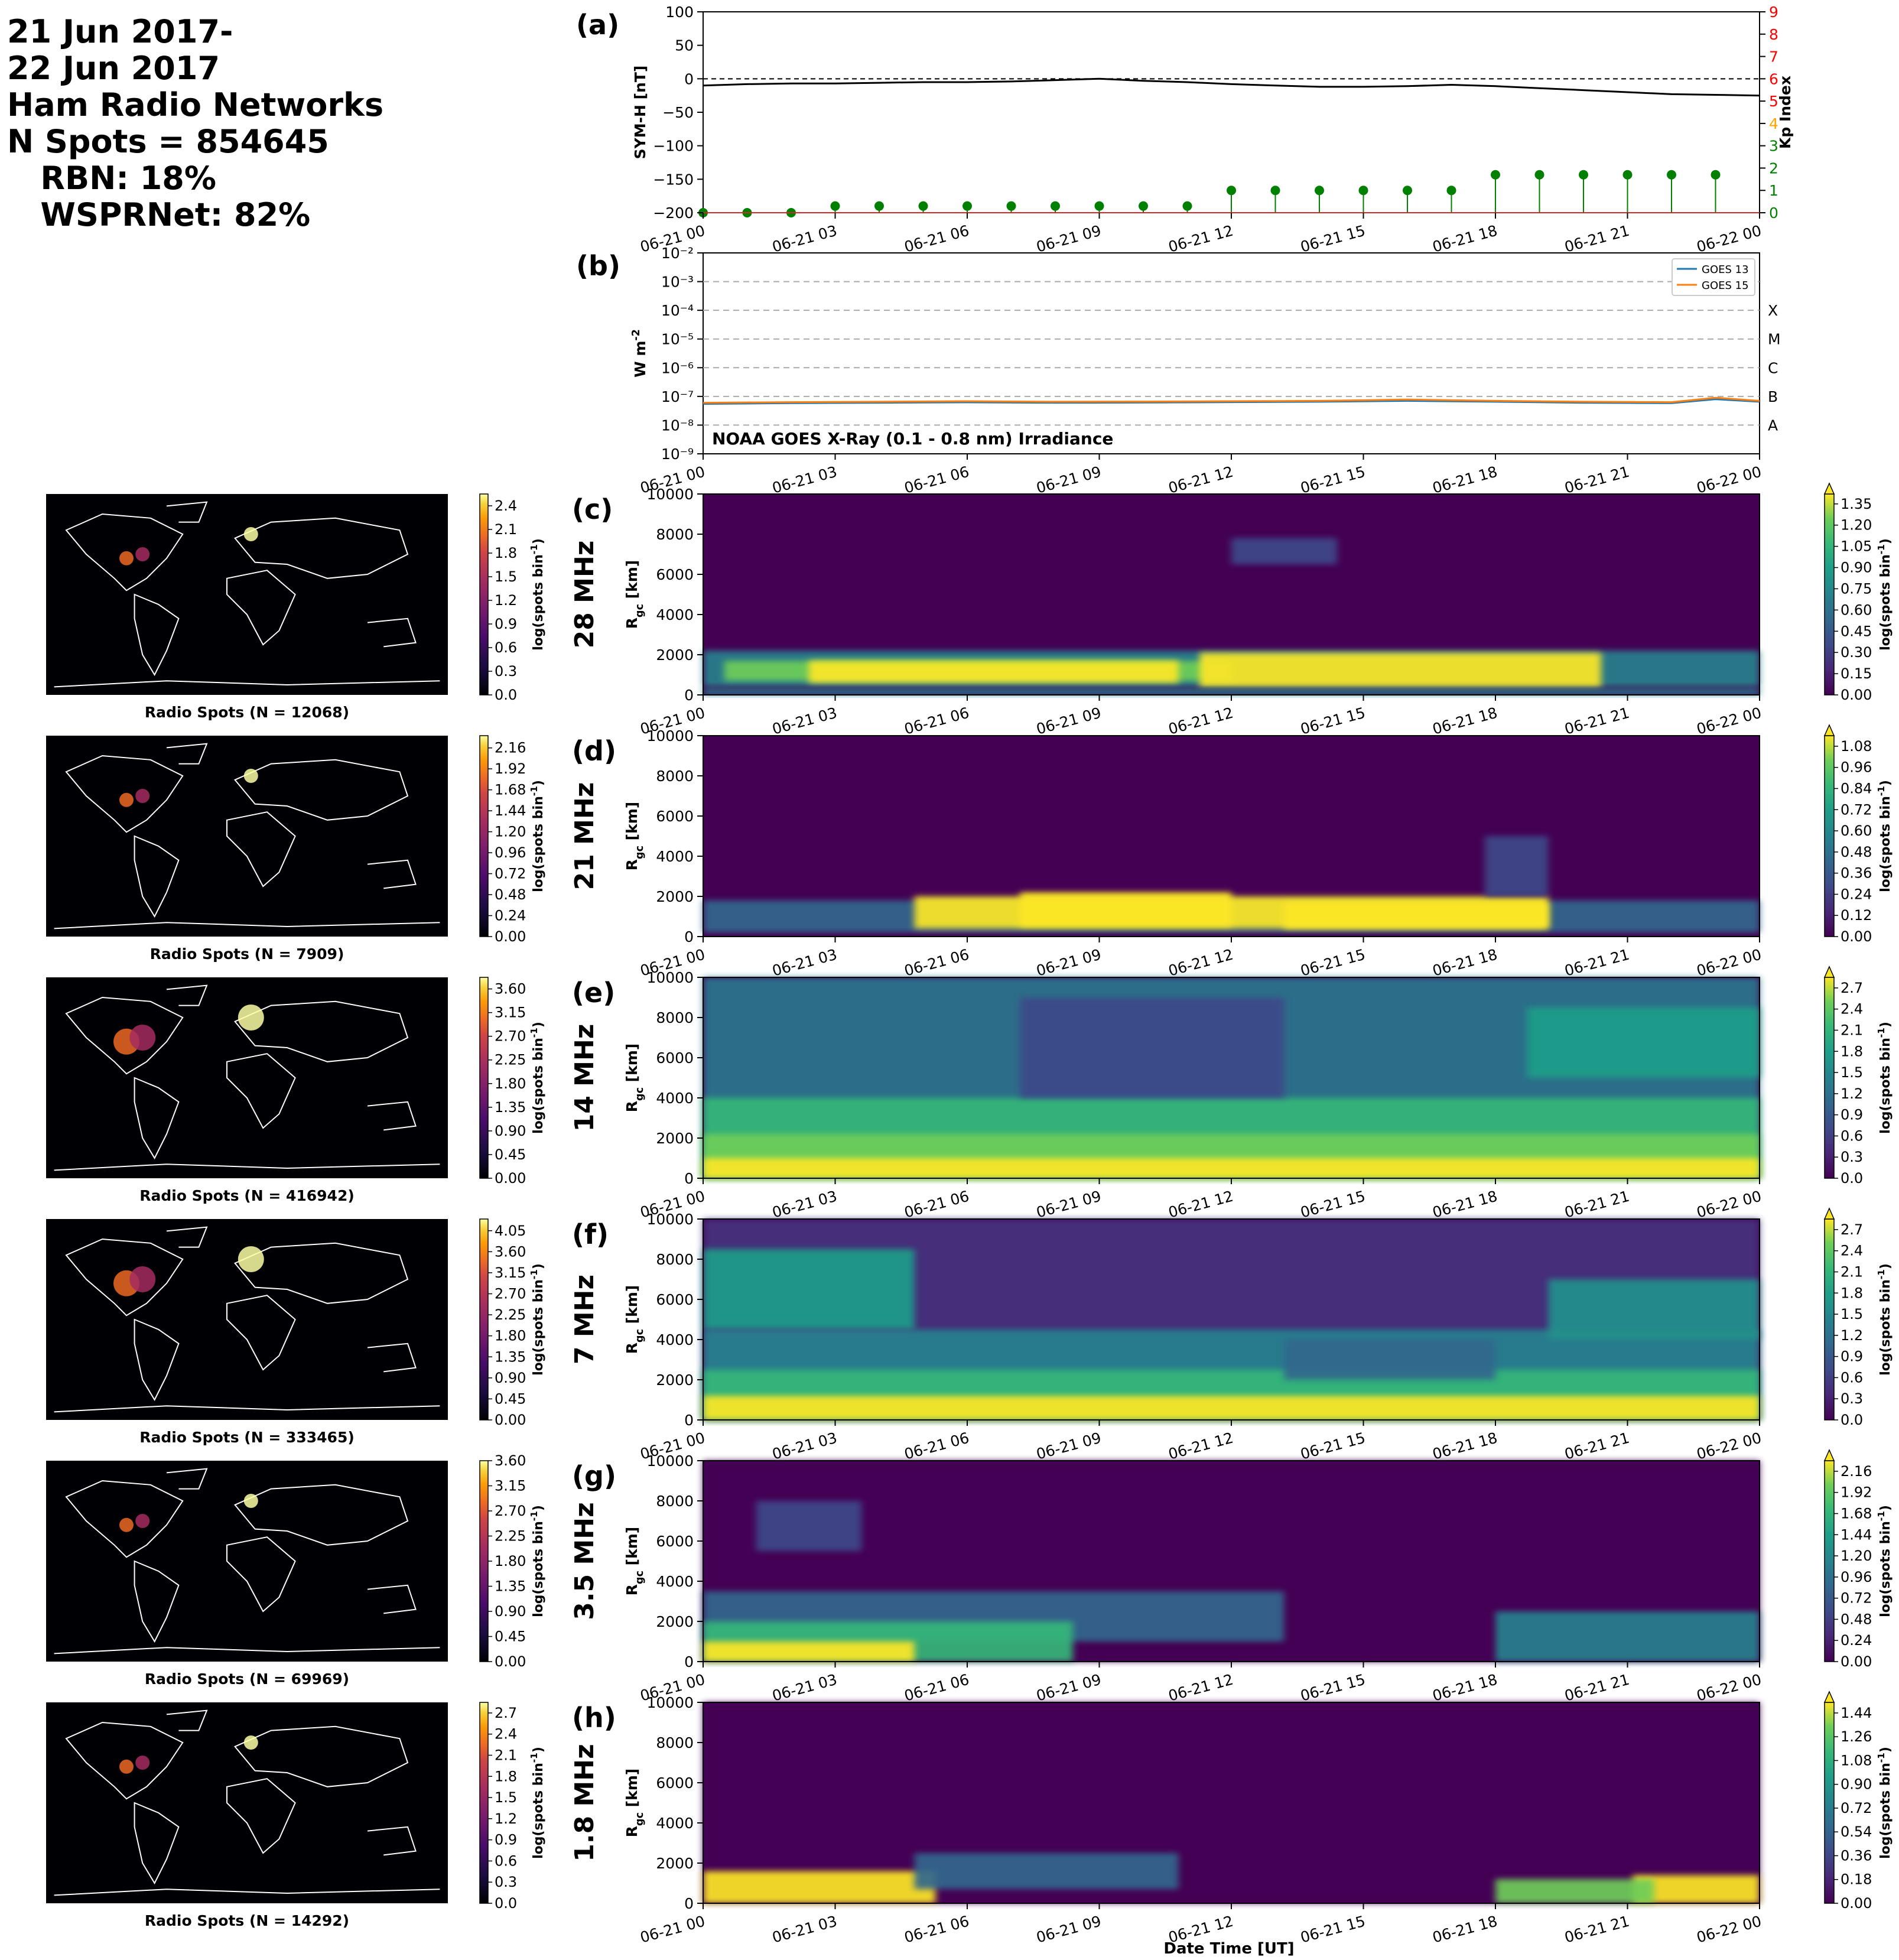 Image resolution: width=1899 pixels, height=1960 pixels. Describe the element at coordinates (804, 1929) in the screenshot. I see `x-tick-label: 06-21 03` at that location.